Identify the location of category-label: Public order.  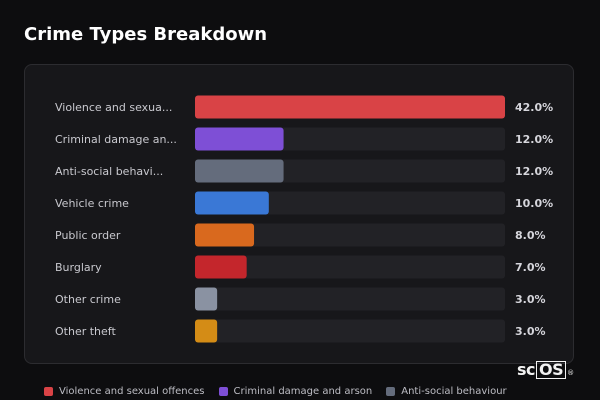
(88, 235).